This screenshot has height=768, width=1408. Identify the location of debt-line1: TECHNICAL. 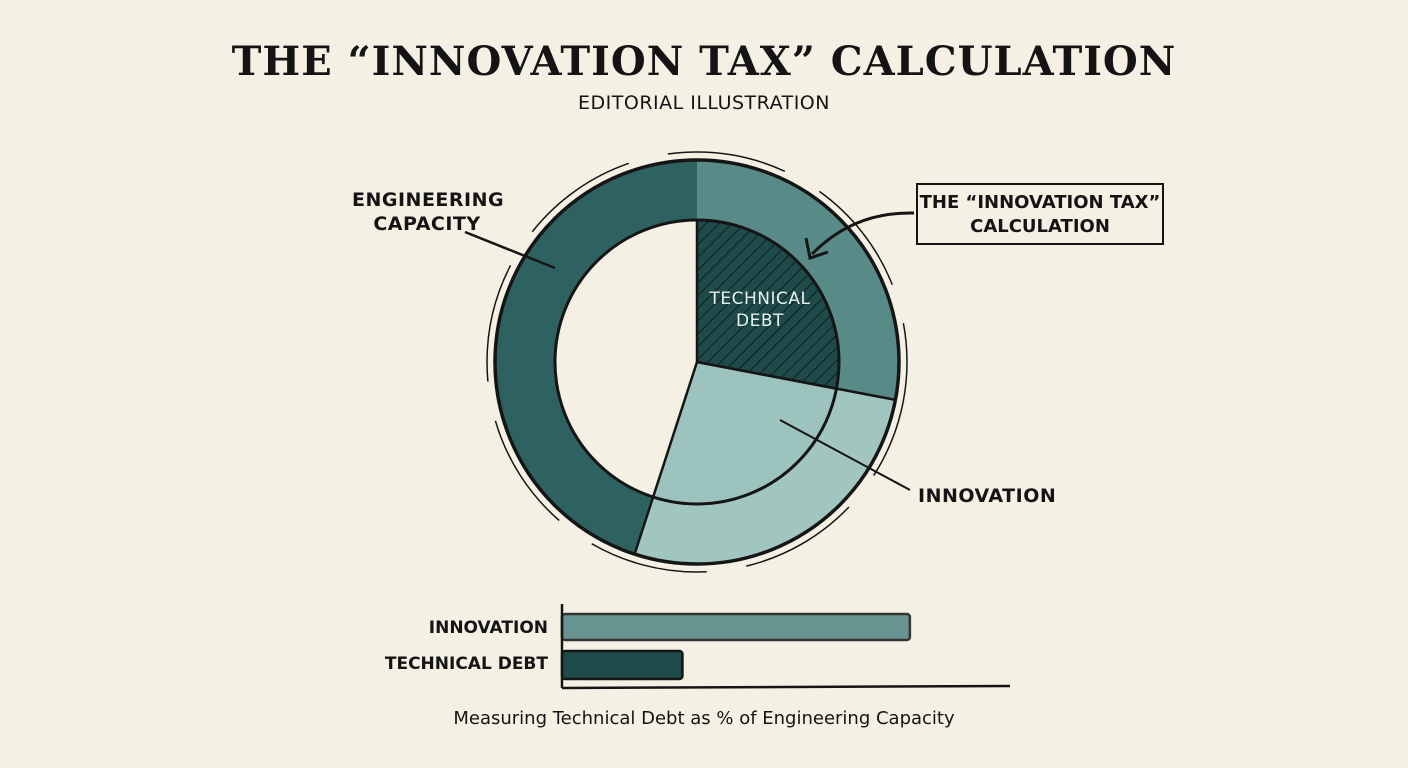
(760, 299).